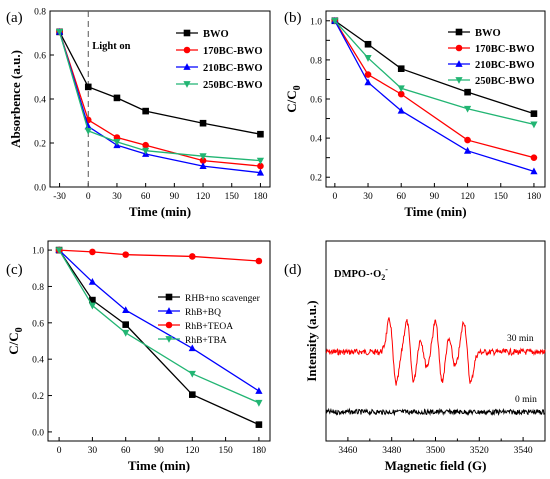 Image resolution: width=550 pixels, height=479 pixels. What do you see at coordinates (159, 255) in the screenshot?
I see `series-rhb-teoa` at bounding box center [159, 255].